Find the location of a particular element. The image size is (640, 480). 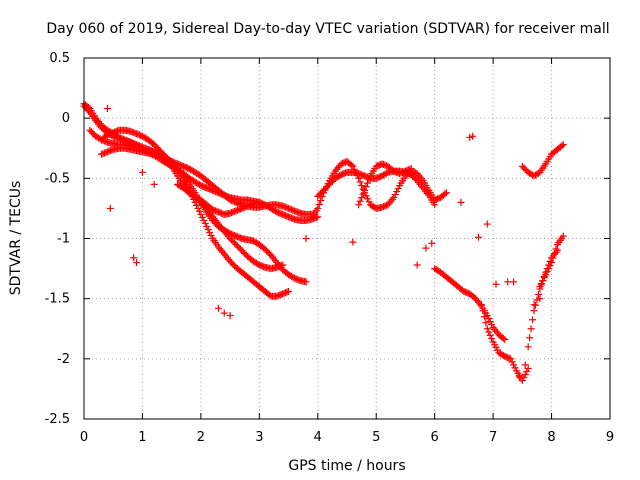

y-tick-label: -1.5 is located at coordinates (57, 299).